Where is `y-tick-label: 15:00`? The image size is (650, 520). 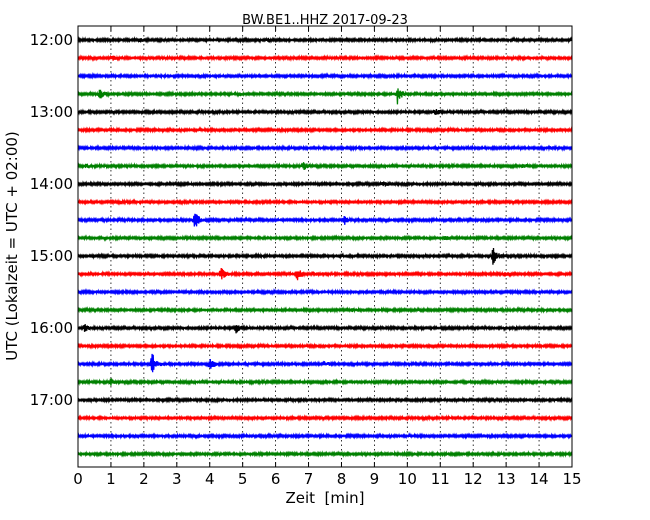
y-tick-label: 15:00 is located at coordinates (51, 256).